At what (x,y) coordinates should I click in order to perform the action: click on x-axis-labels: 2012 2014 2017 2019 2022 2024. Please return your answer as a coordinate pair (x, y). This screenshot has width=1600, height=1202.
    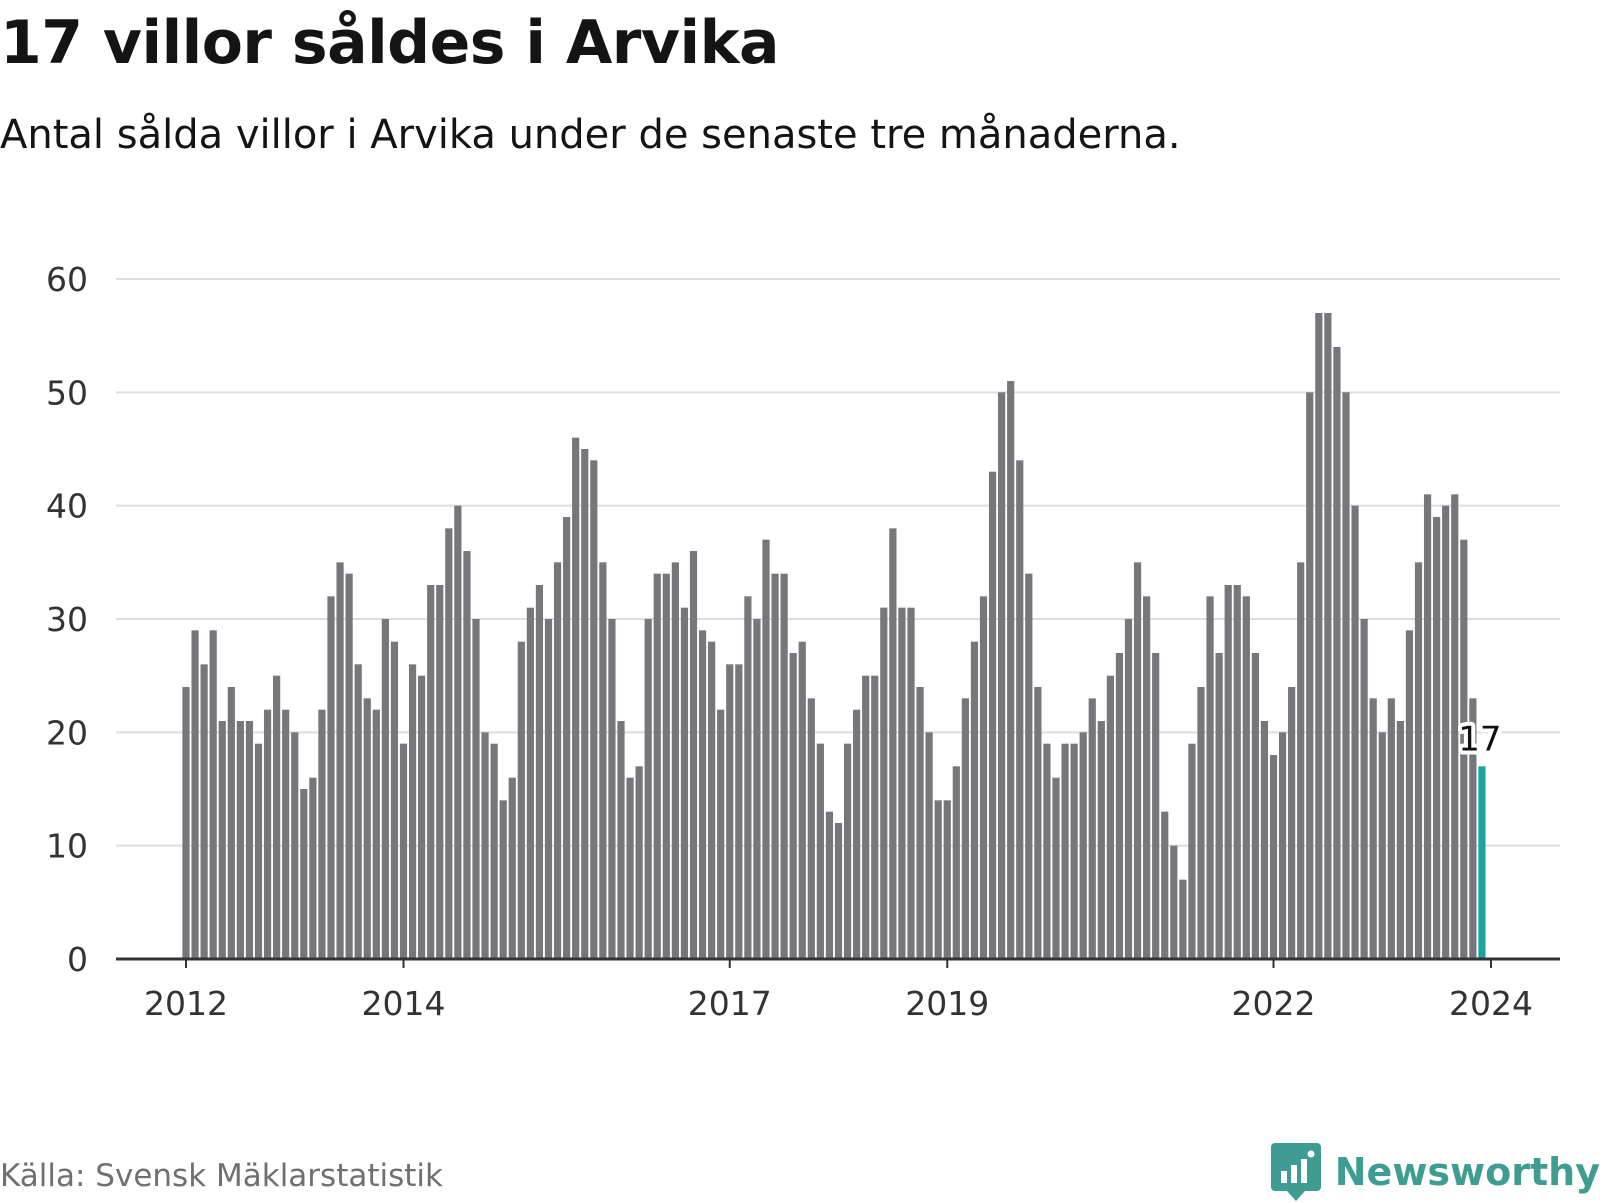
    Looking at the image, I should click on (838, 1003).